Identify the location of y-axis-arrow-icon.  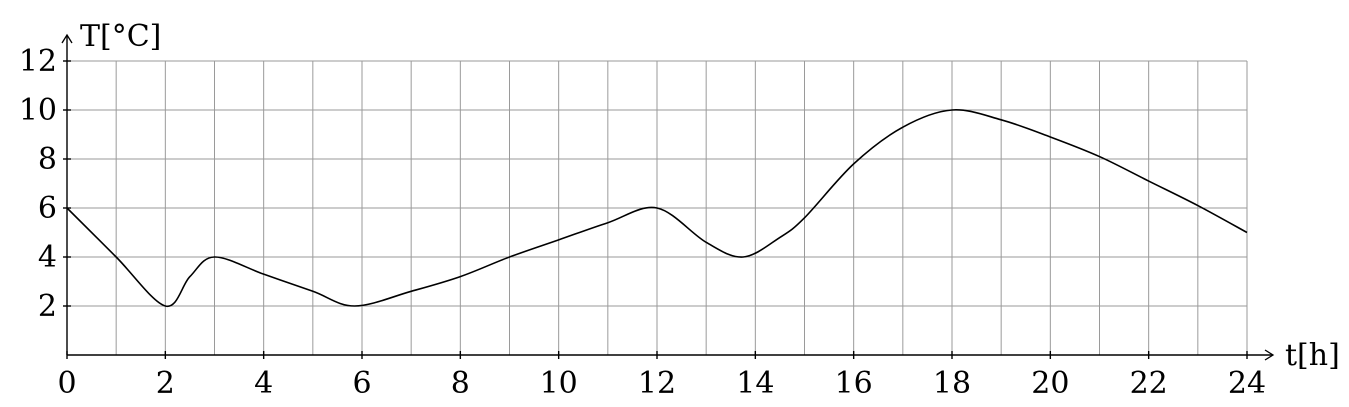
(67, 38).